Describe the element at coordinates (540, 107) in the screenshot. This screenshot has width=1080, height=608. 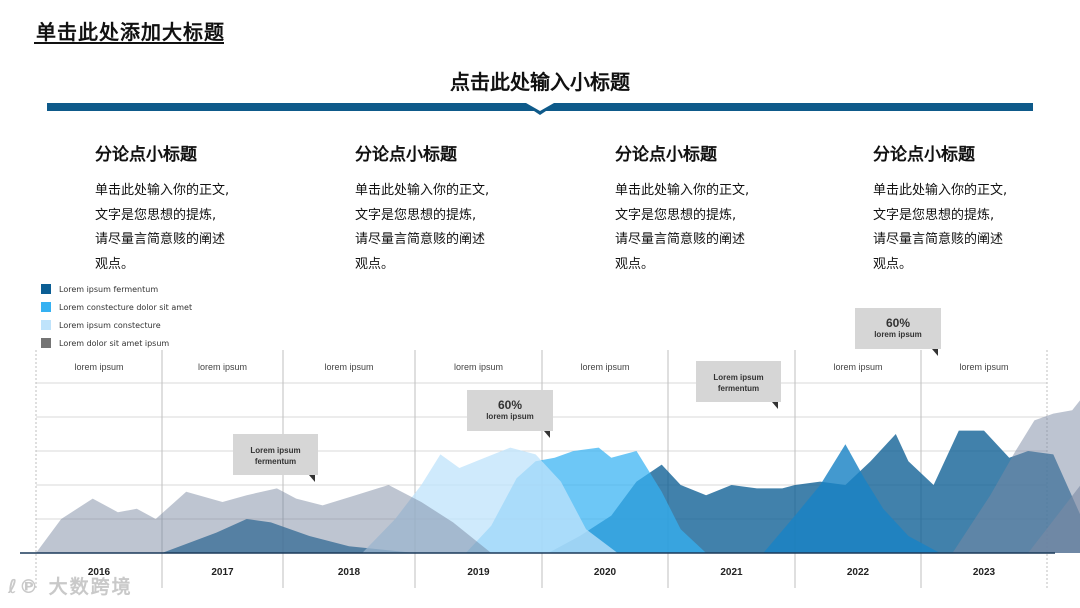
I see `band-notch-highlight` at that location.